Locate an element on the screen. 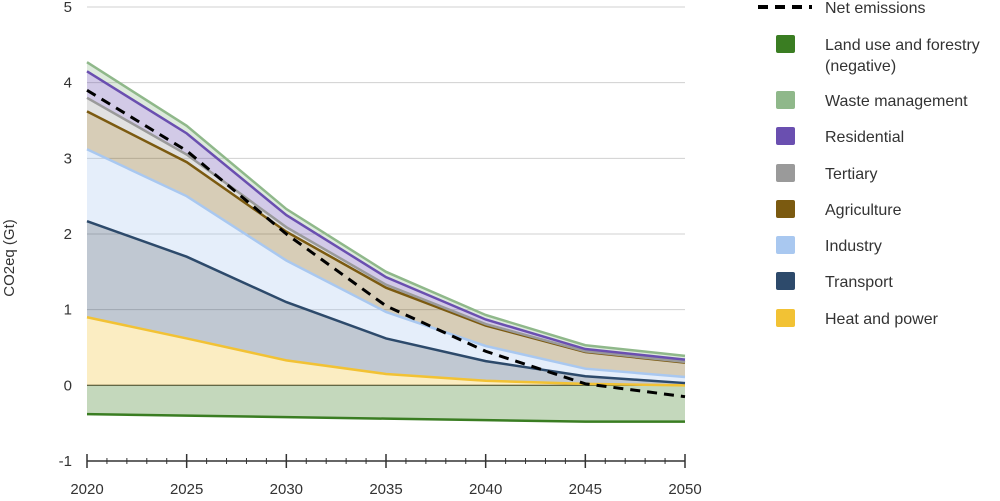 The height and width of the screenshot is (501, 1000). legend-label: Residential is located at coordinates (864, 137).